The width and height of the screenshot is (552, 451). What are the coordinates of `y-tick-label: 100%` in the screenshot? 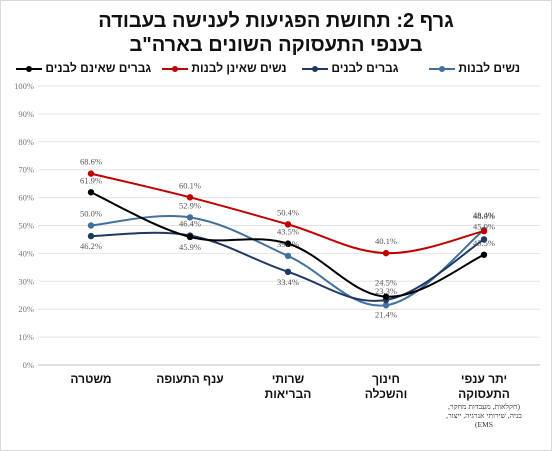 It's located at (24, 86).